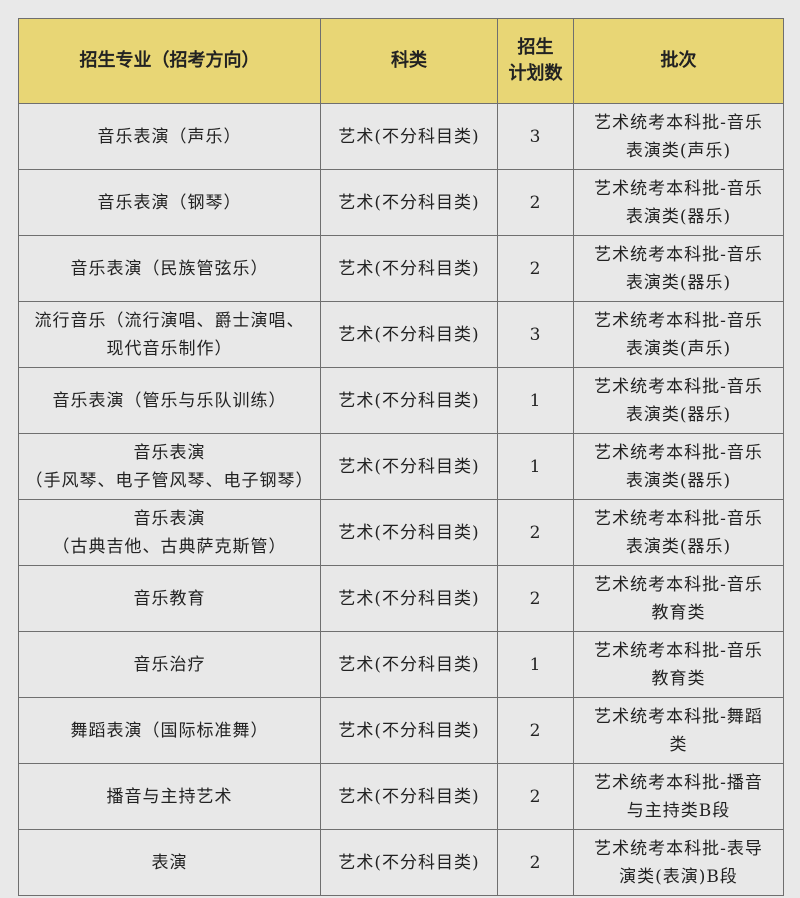 The height and width of the screenshot is (898, 800). What do you see at coordinates (678, 796) in the screenshot?
I see `cell-batch: 艺术统考本科批-播音 与主持类B段` at bounding box center [678, 796].